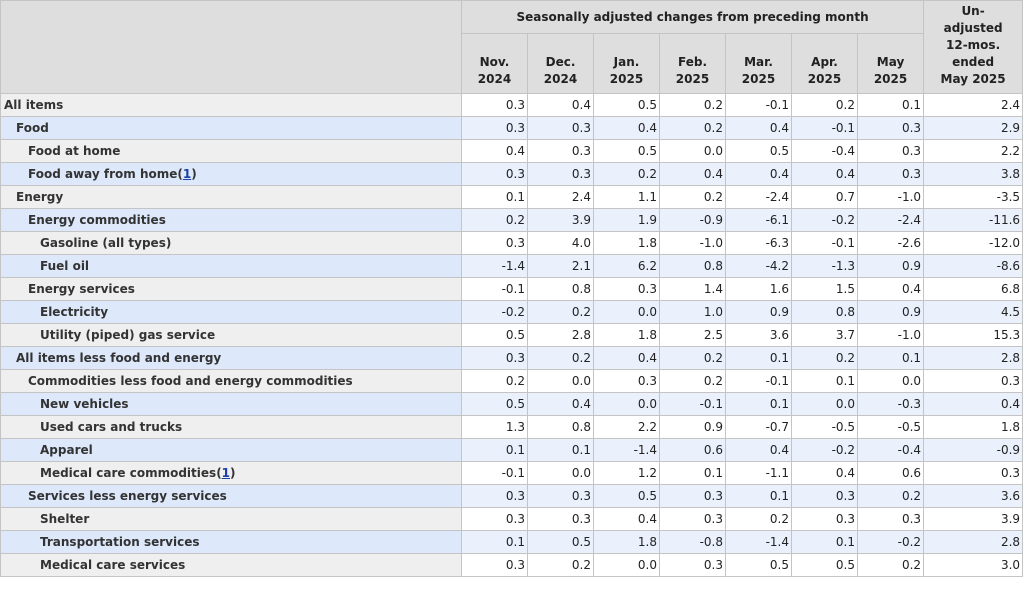  I want to click on row-label-cell: Medical care commodities(1), so click(231, 473).